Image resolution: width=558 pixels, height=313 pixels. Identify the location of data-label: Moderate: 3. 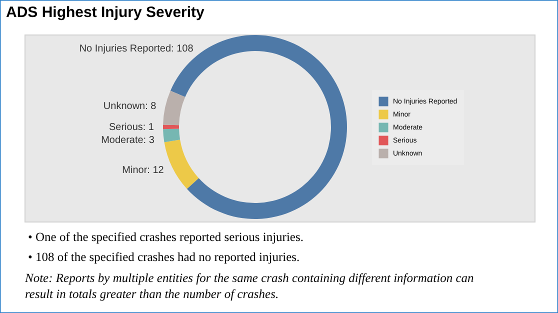
(128, 140).